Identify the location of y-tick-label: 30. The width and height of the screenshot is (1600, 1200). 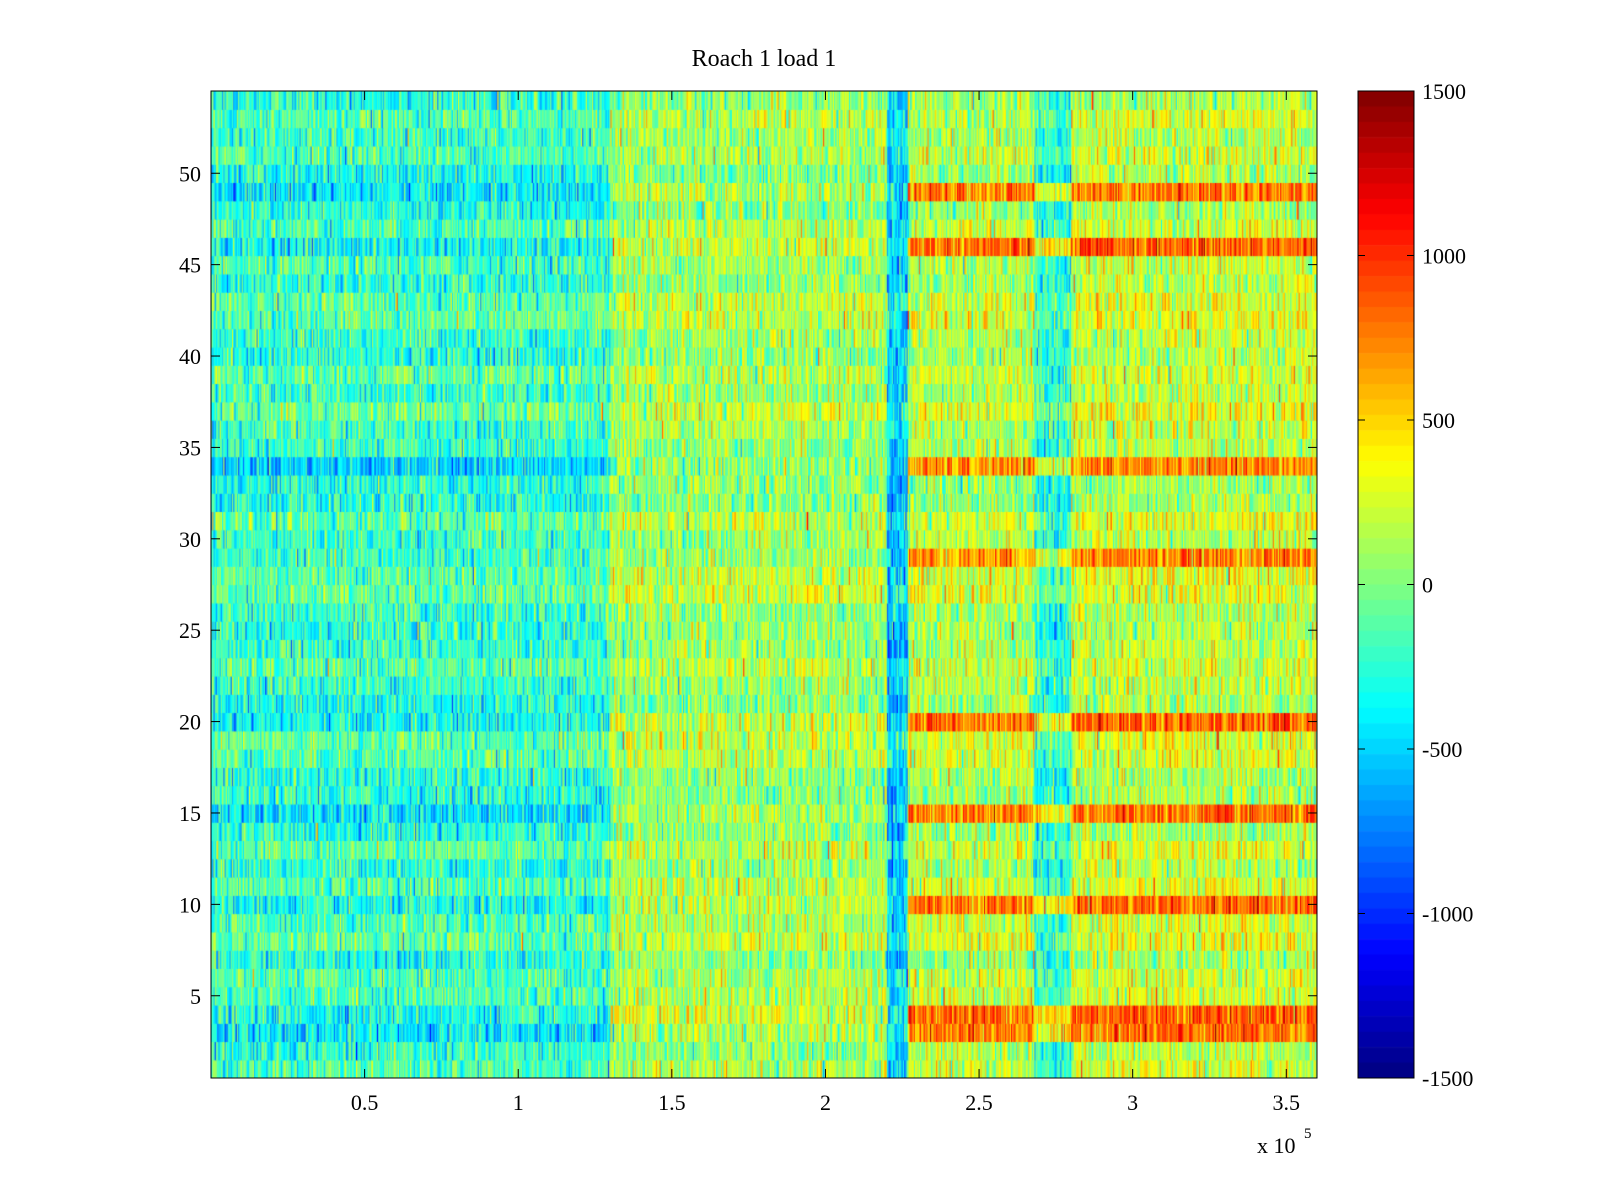
(190, 539).